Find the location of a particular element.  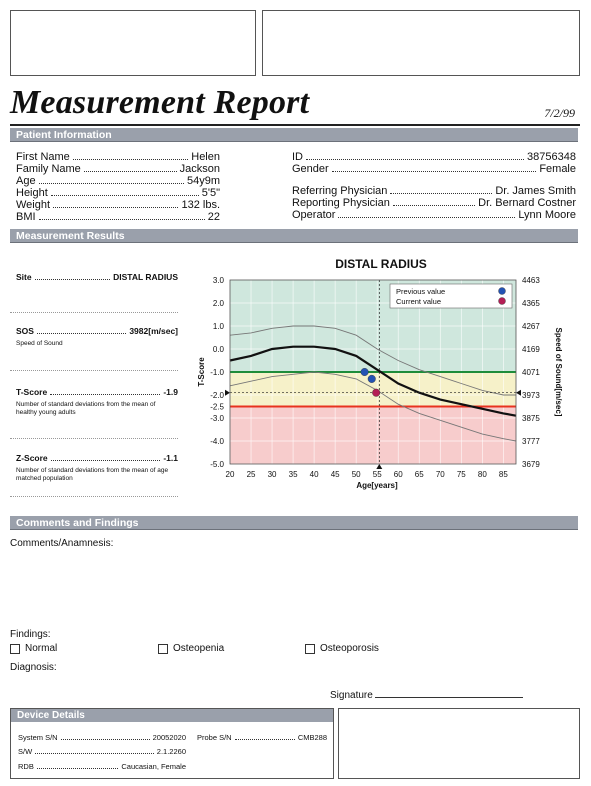

x-tick-label: 35 is located at coordinates (293, 474).